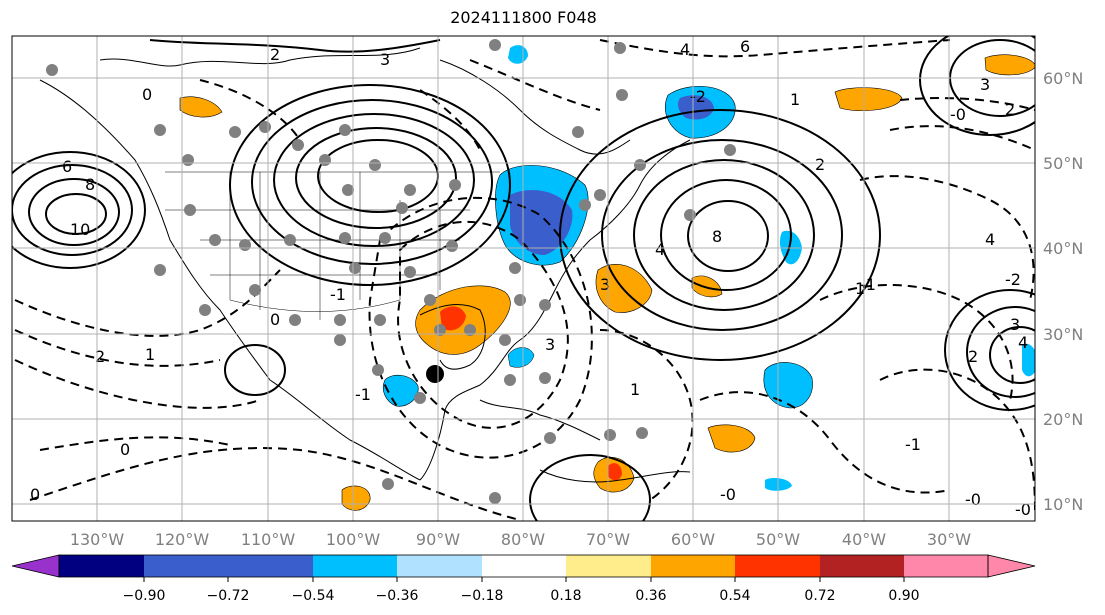 The image size is (1105, 615). Describe the element at coordinates (693, 539) in the screenshot. I see `lon-tick-label: 60°W` at that location.